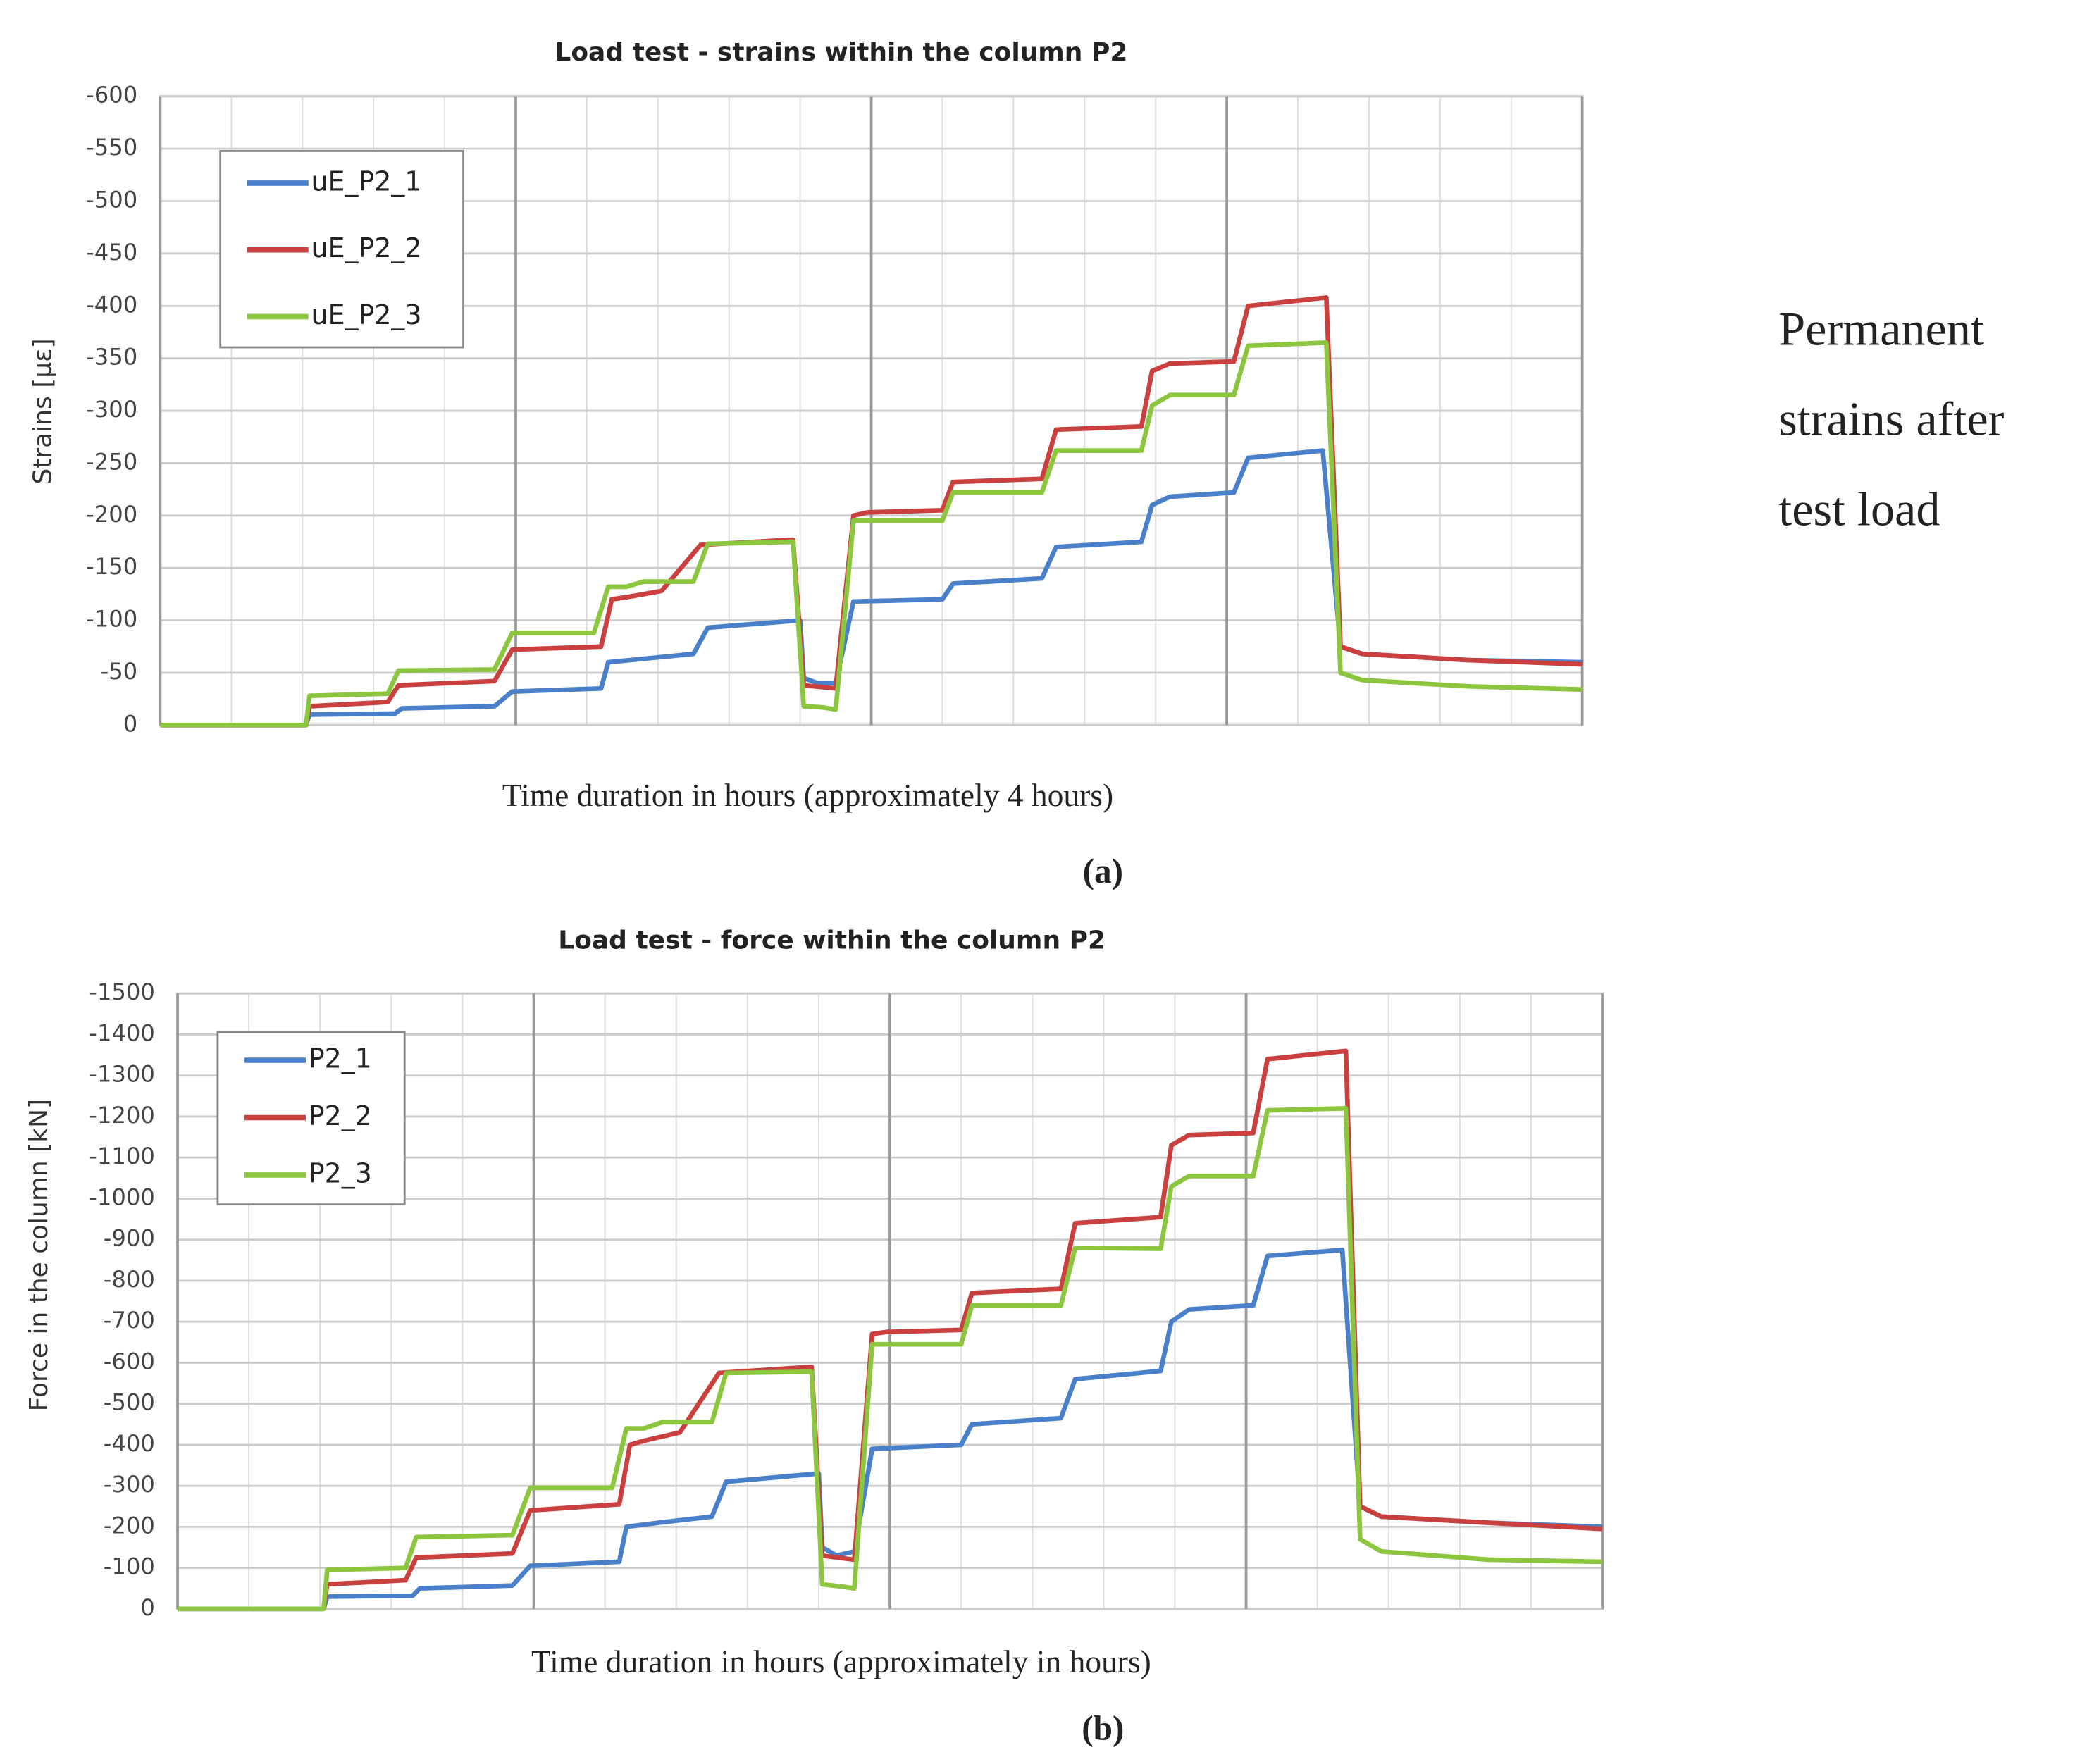  I want to click on chart-title: Load test - strains within the column P2, so click(841, 53).